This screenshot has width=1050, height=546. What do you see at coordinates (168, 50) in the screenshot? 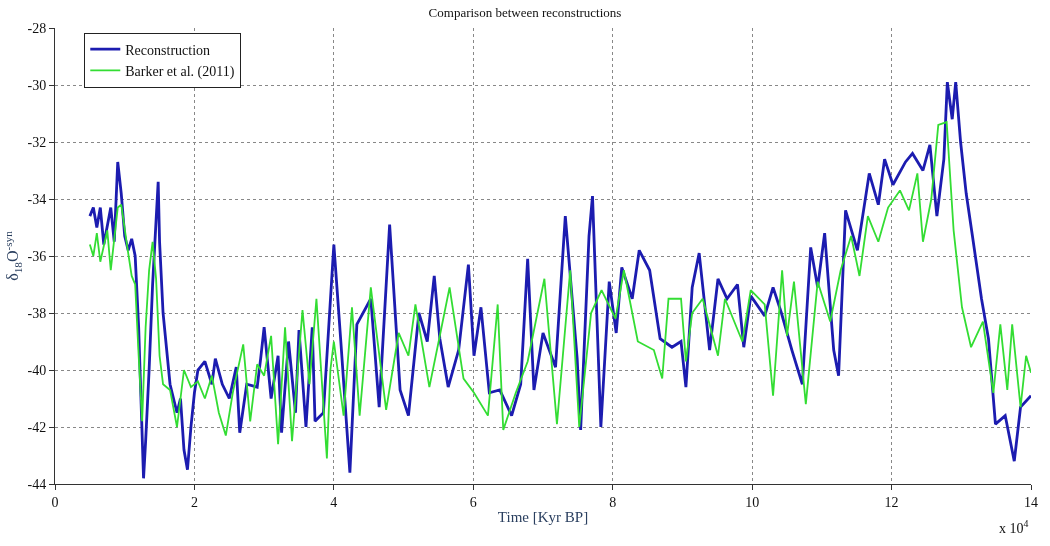
I see `legend-label: Reconstruction` at bounding box center [168, 50].